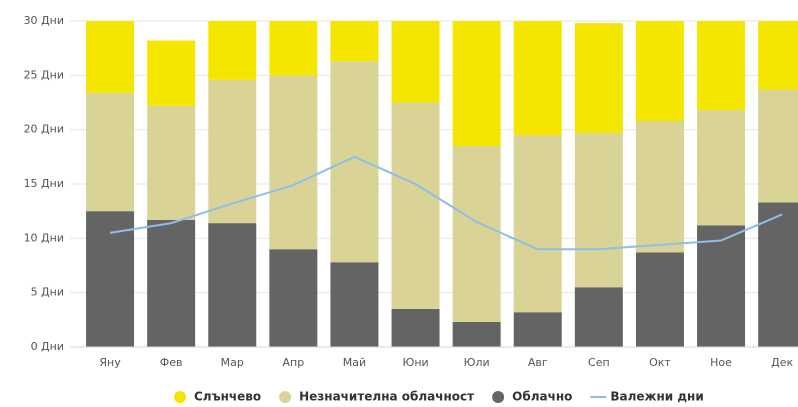 This screenshot has width=798, height=407. I want to click on x-tick-label: Сеп, so click(599, 362).